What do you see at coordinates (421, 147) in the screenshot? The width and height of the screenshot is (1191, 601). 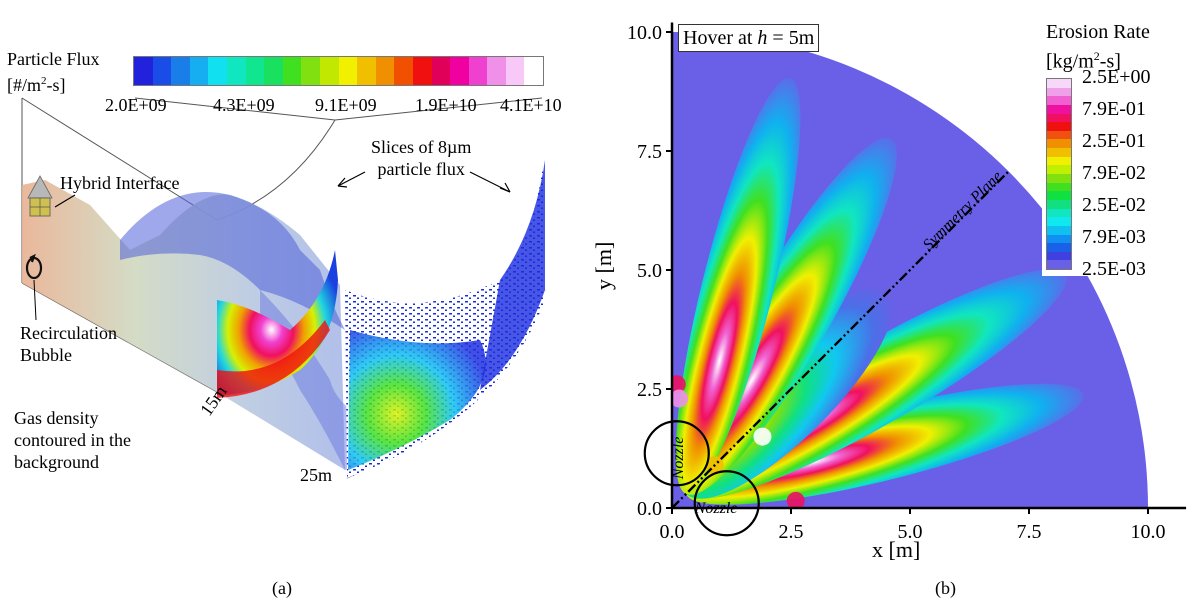 I see `slices-line1: Slices of 8µm` at bounding box center [421, 147].